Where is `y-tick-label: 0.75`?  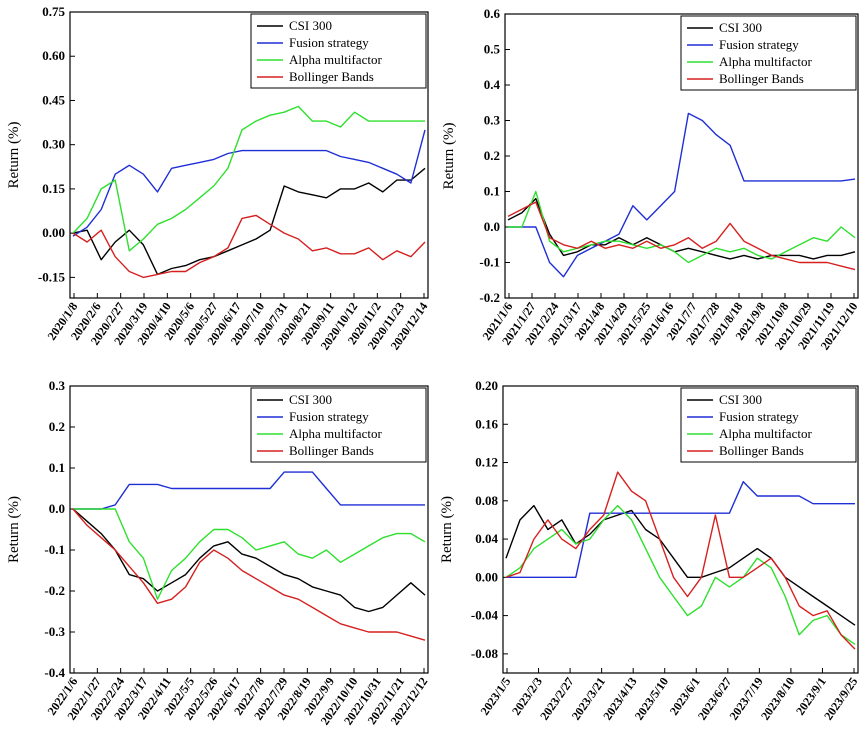
y-tick-label: 0.75 is located at coordinates (53, 11).